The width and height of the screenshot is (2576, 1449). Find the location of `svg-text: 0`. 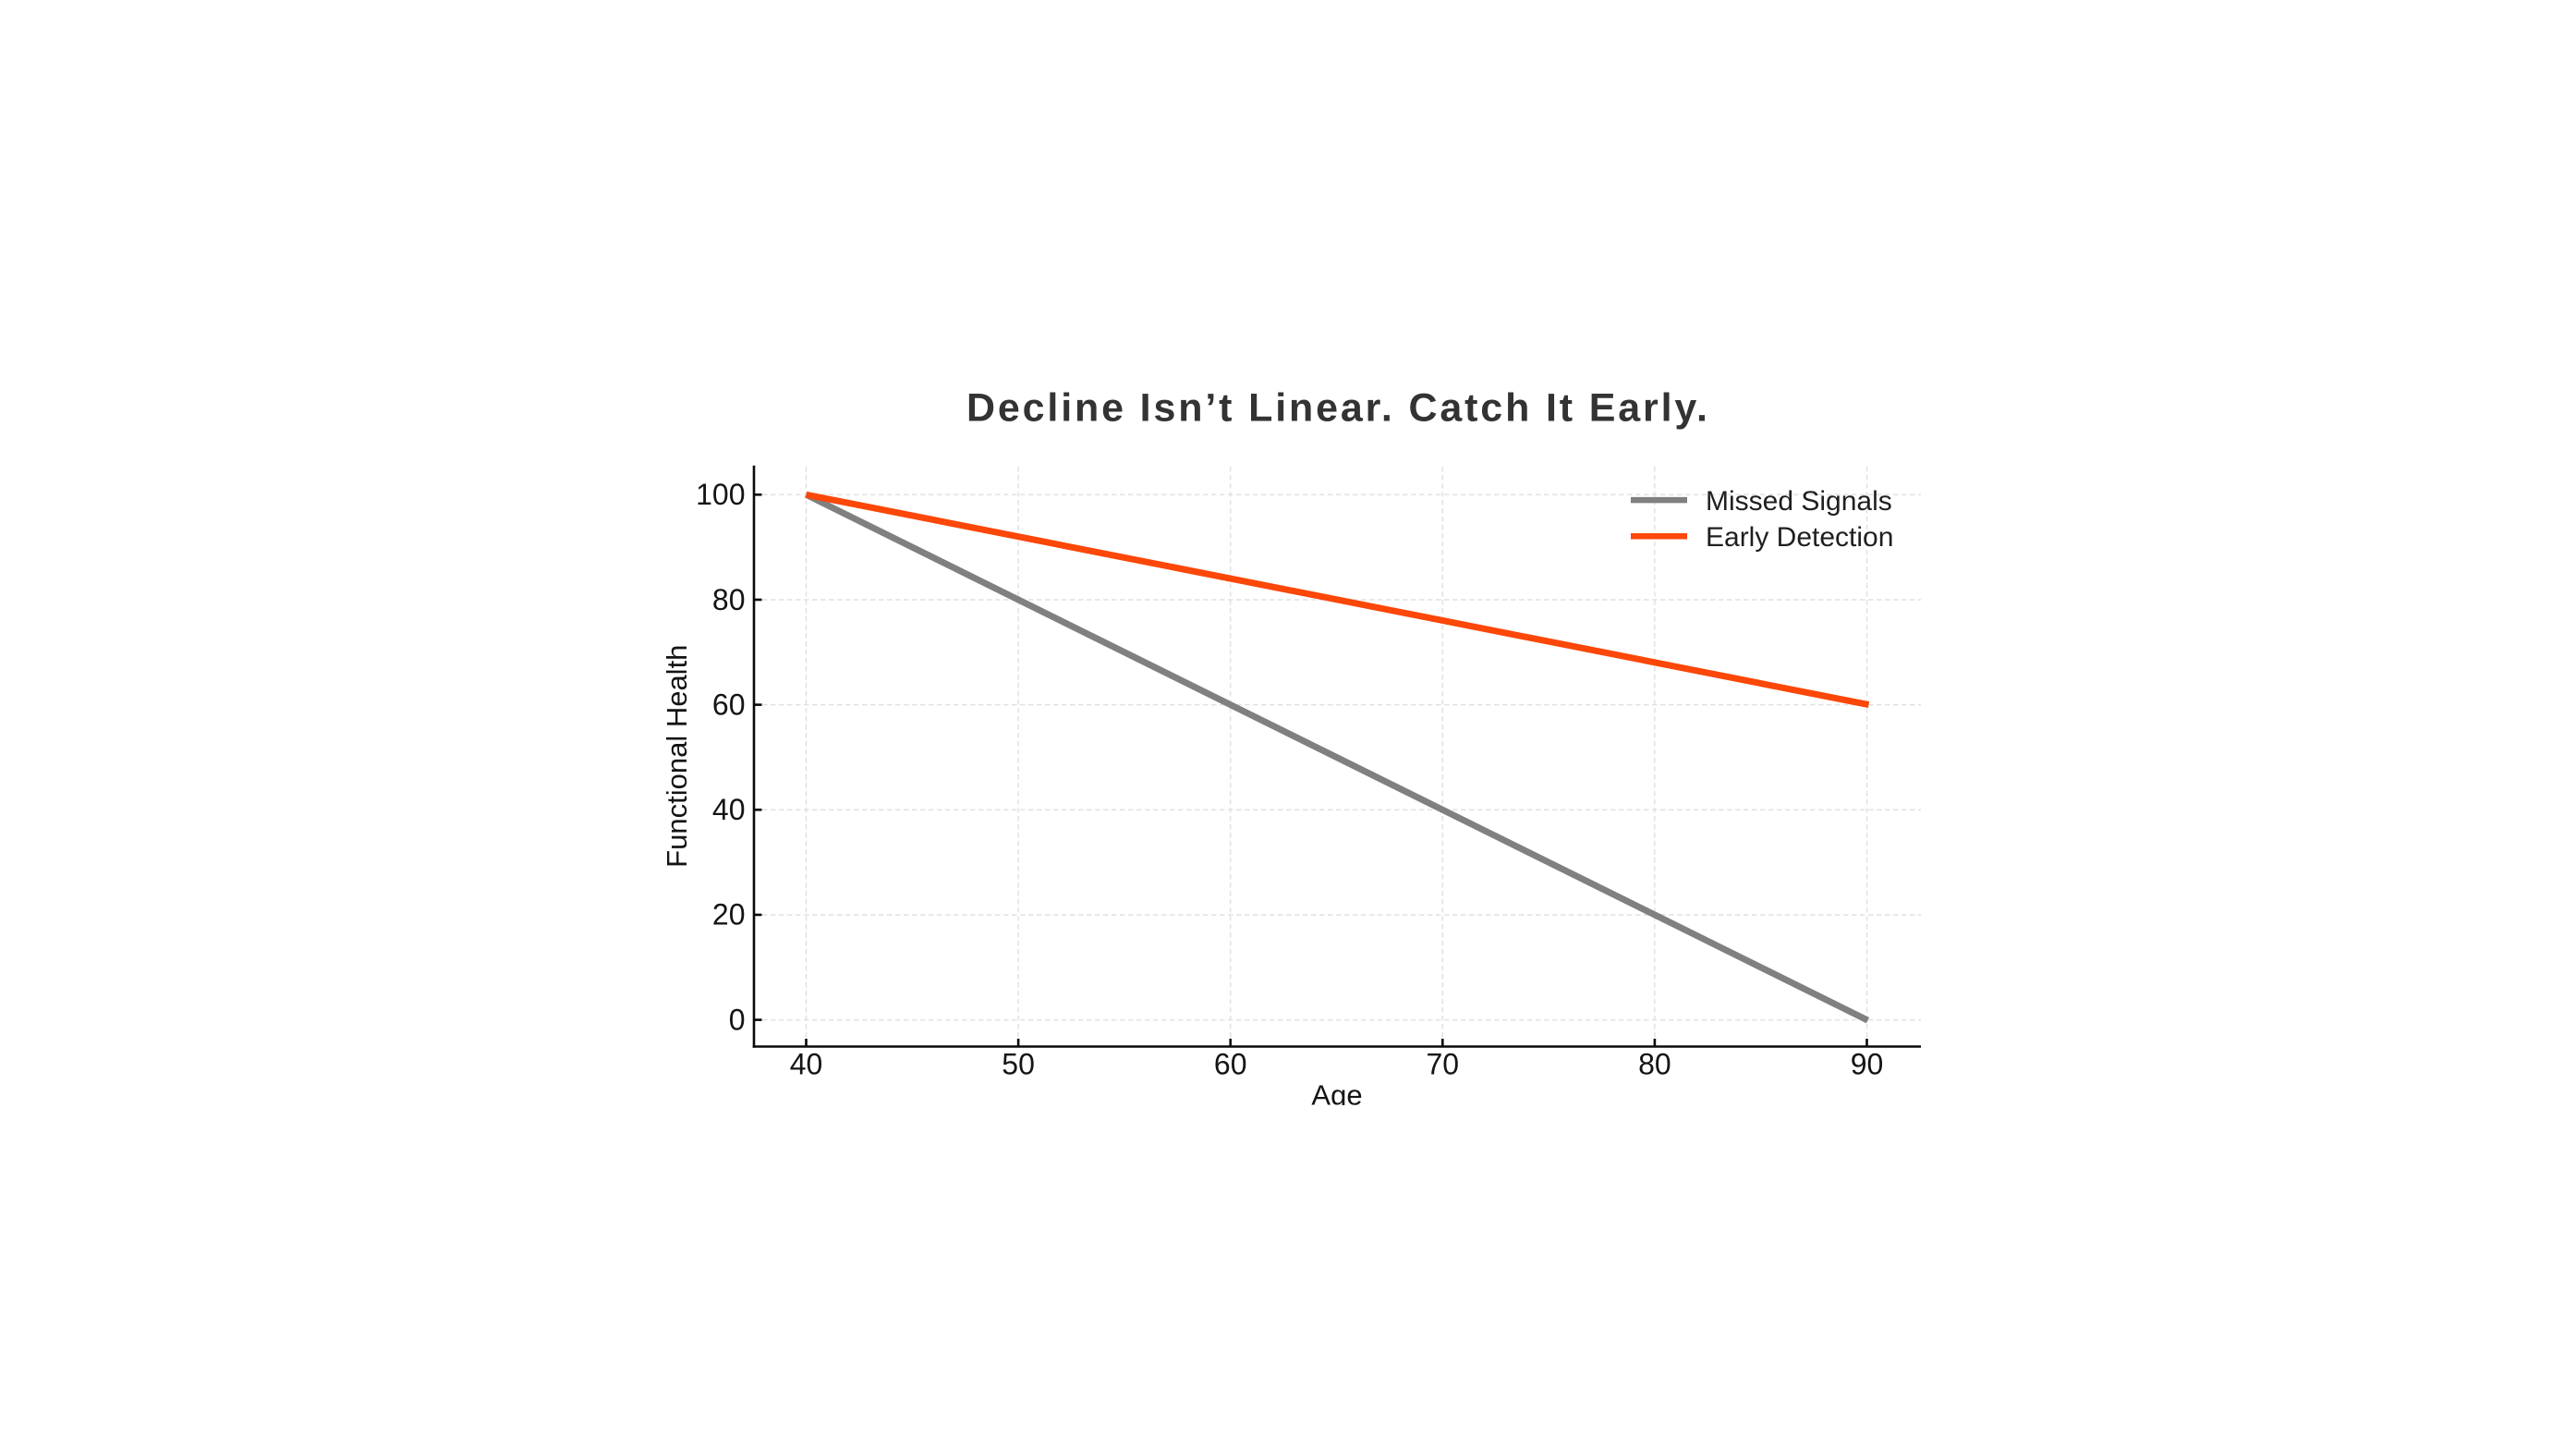

svg-text: 0 is located at coordinates (737, 1019).